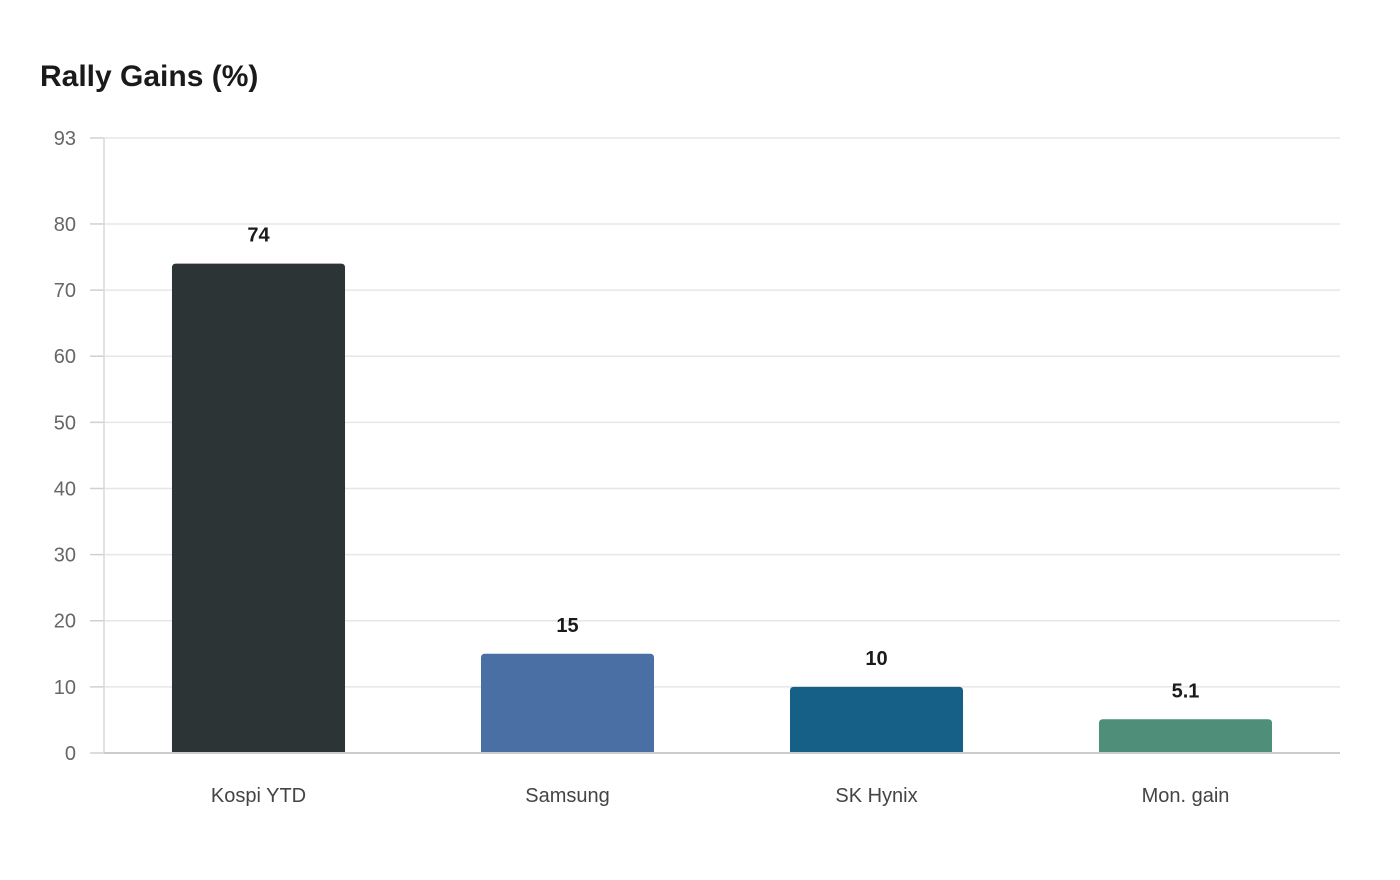  Describe the element at coordinates (876, 659) in the screenshot. I see `bar-value-label: 10` at that location.